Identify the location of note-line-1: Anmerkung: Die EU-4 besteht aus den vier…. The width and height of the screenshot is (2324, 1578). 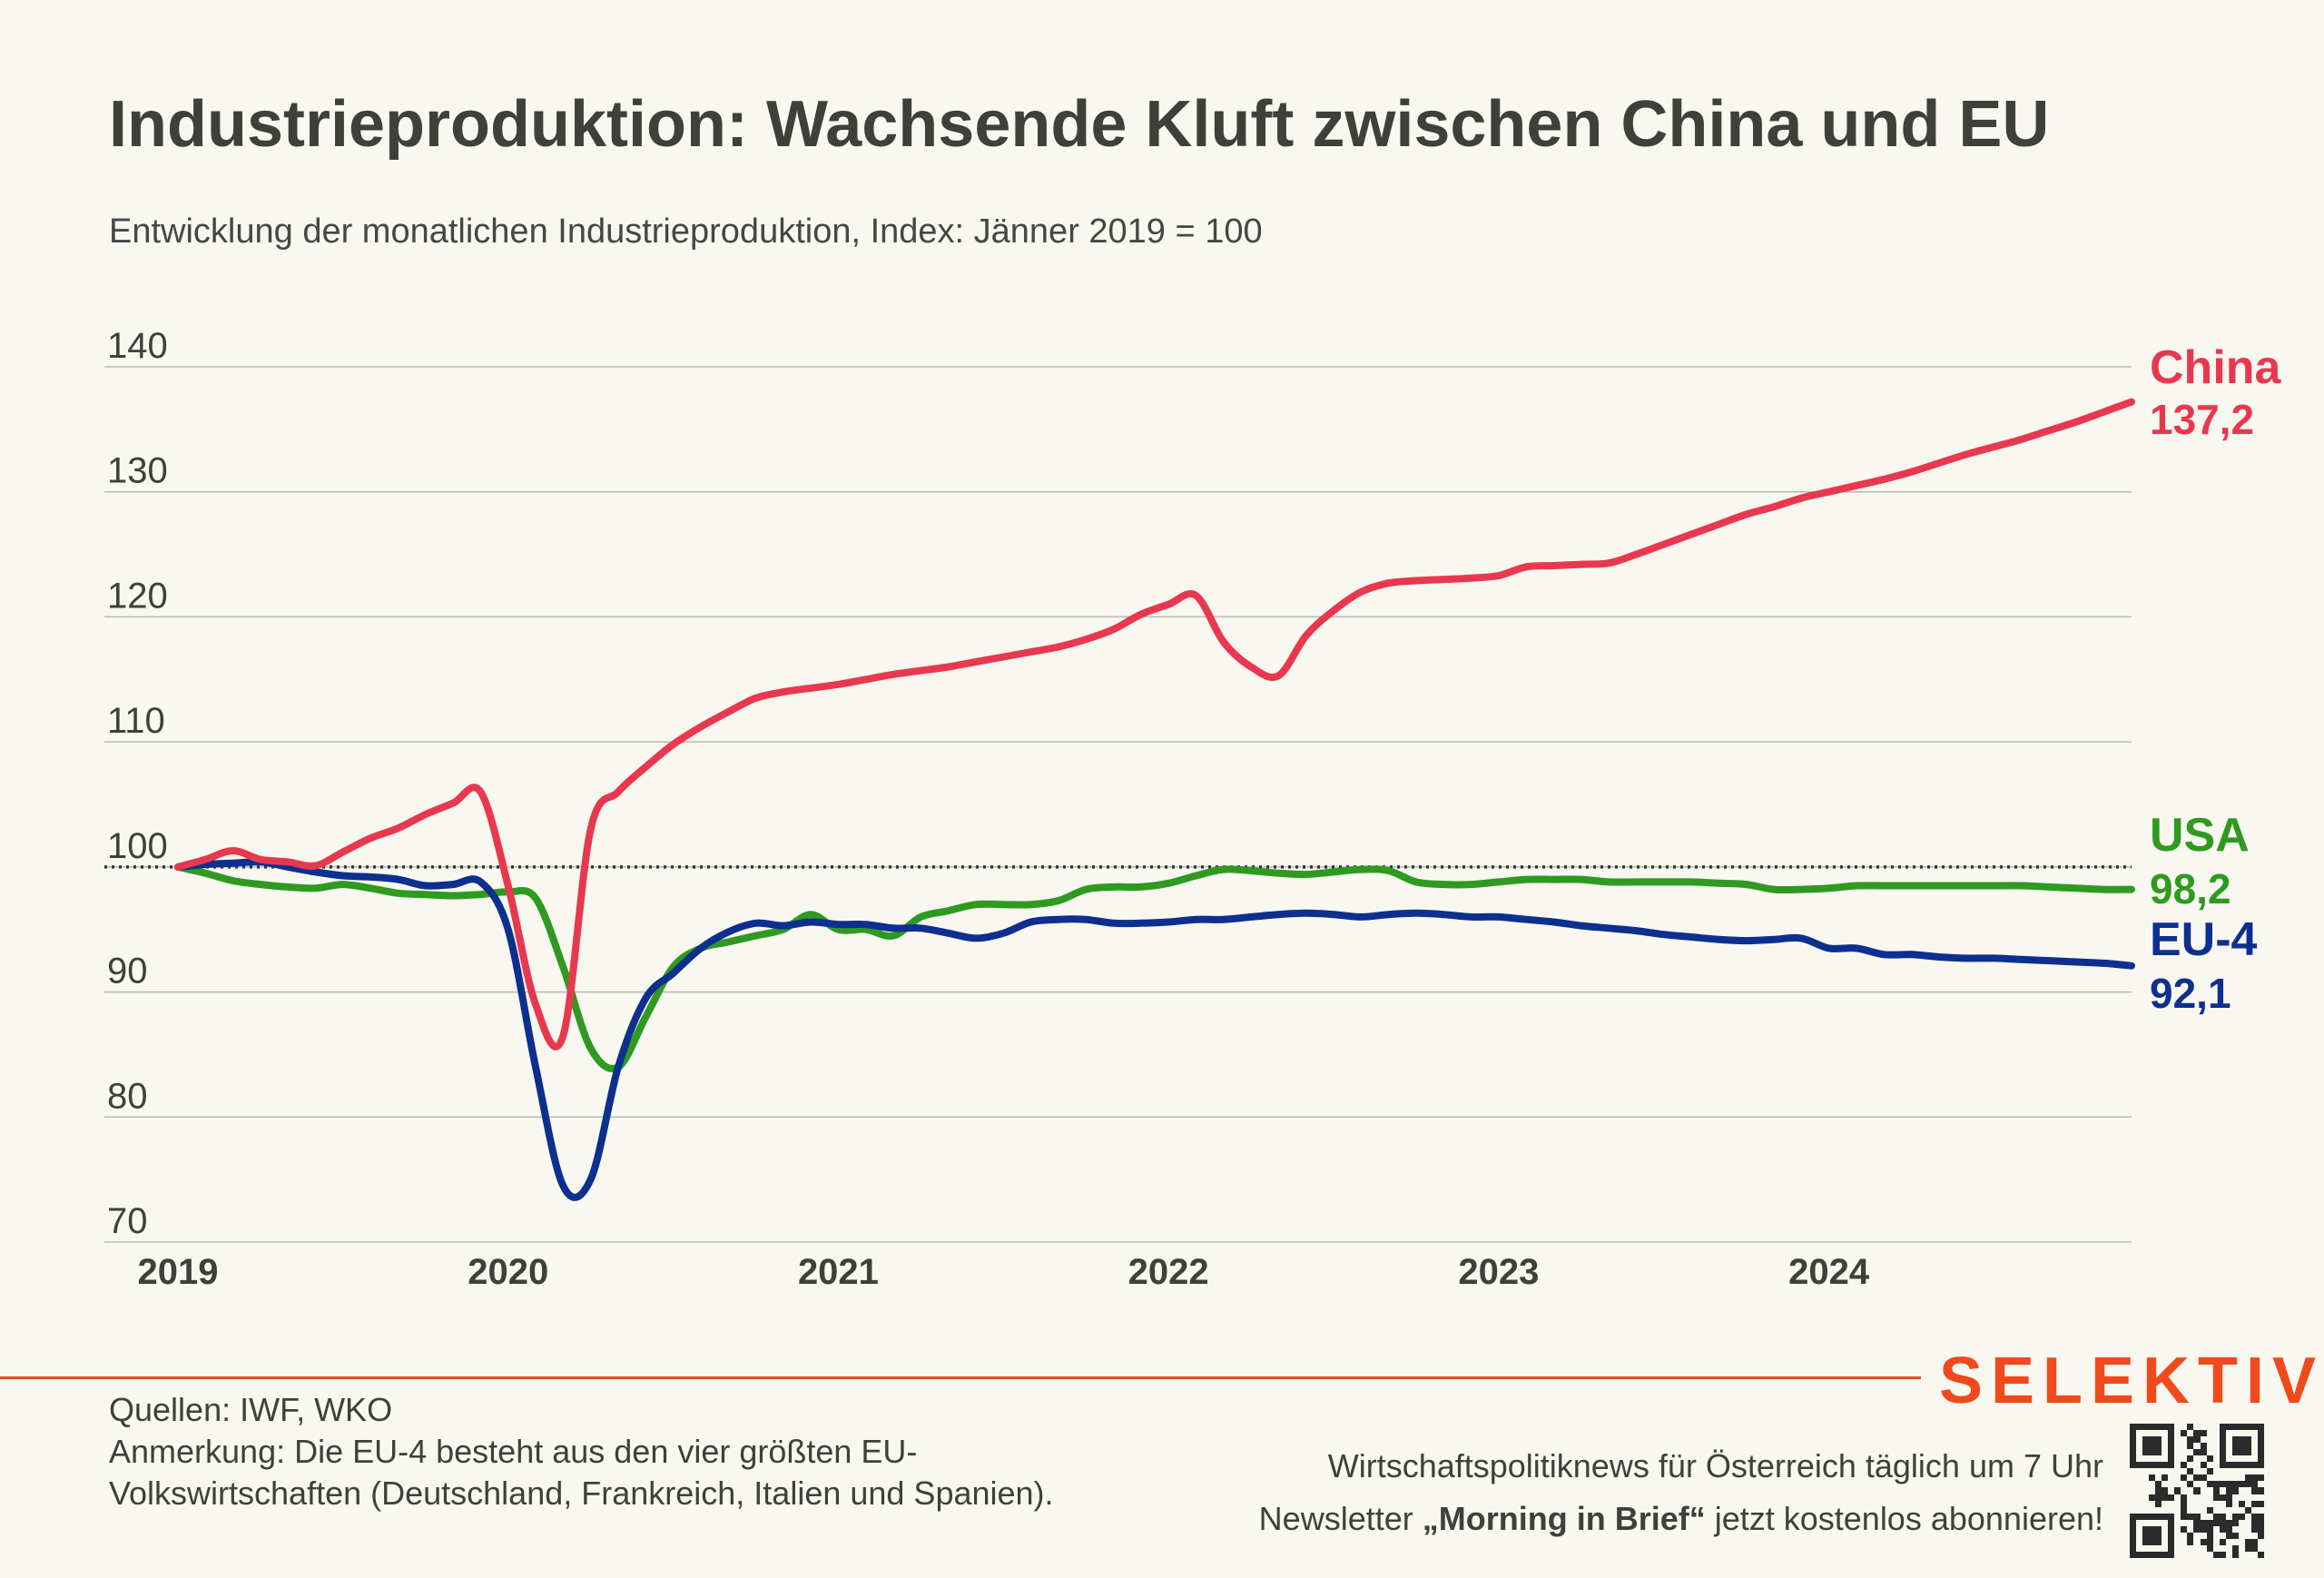
(513, 1452).